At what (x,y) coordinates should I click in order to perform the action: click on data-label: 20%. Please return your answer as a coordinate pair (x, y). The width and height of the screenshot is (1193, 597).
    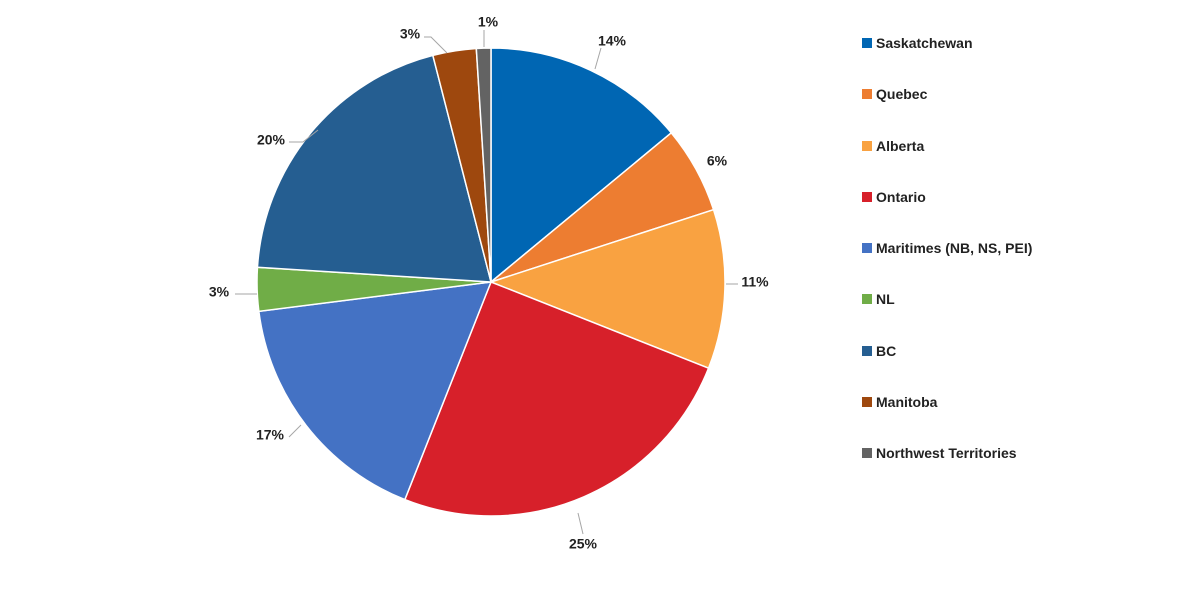
    Looking at the image, I should click on (271, 140).